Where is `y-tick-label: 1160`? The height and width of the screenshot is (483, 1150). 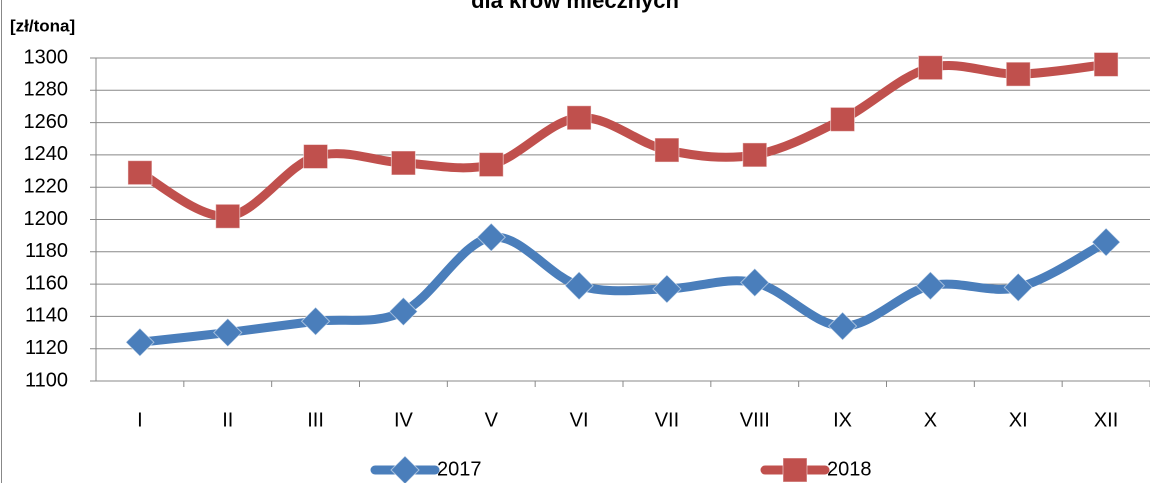 y-tick-label: 1160 is located at coordinates (46, 283).